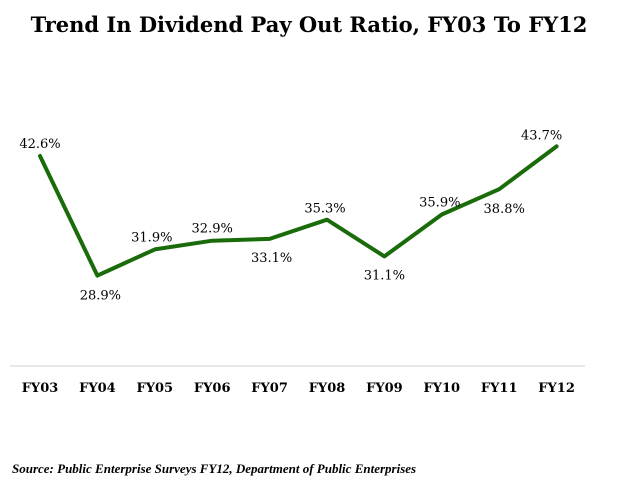  Describe the element at coordinates (324, 209) in the screenshot. I see `data-label: 35.3%` at that location.